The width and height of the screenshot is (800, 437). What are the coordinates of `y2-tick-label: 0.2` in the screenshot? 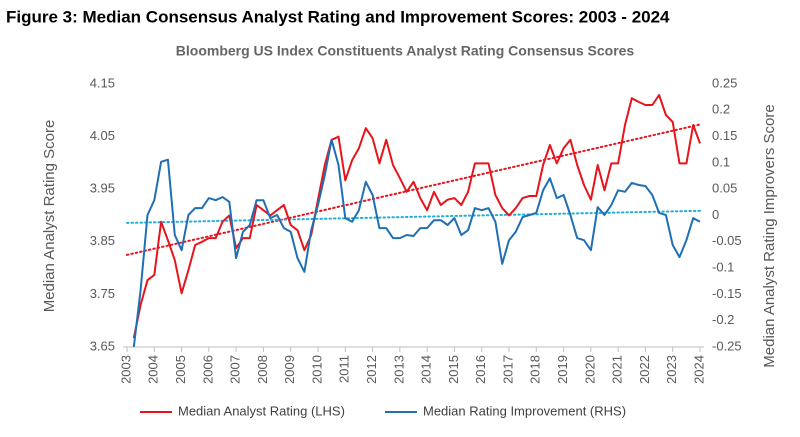 It's located at (721, 109).